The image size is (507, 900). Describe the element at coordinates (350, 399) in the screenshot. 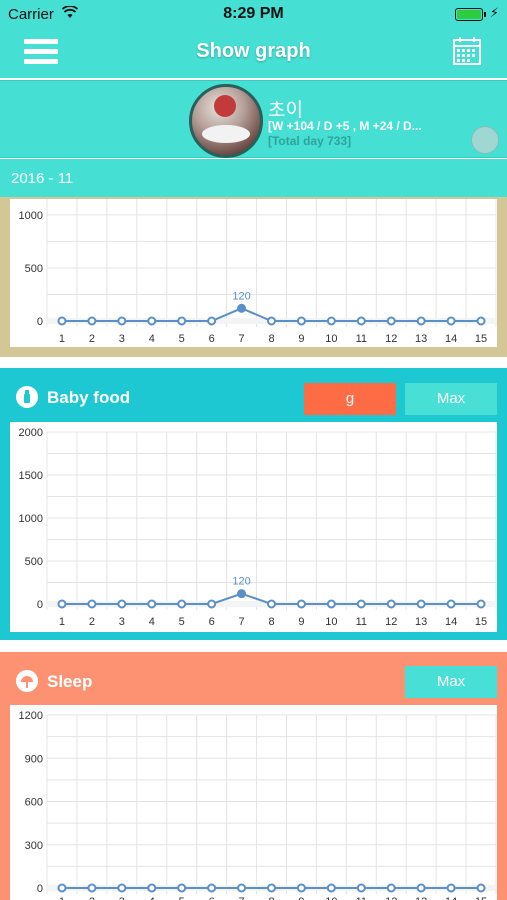

I see `unit-g-button: g` at that location.